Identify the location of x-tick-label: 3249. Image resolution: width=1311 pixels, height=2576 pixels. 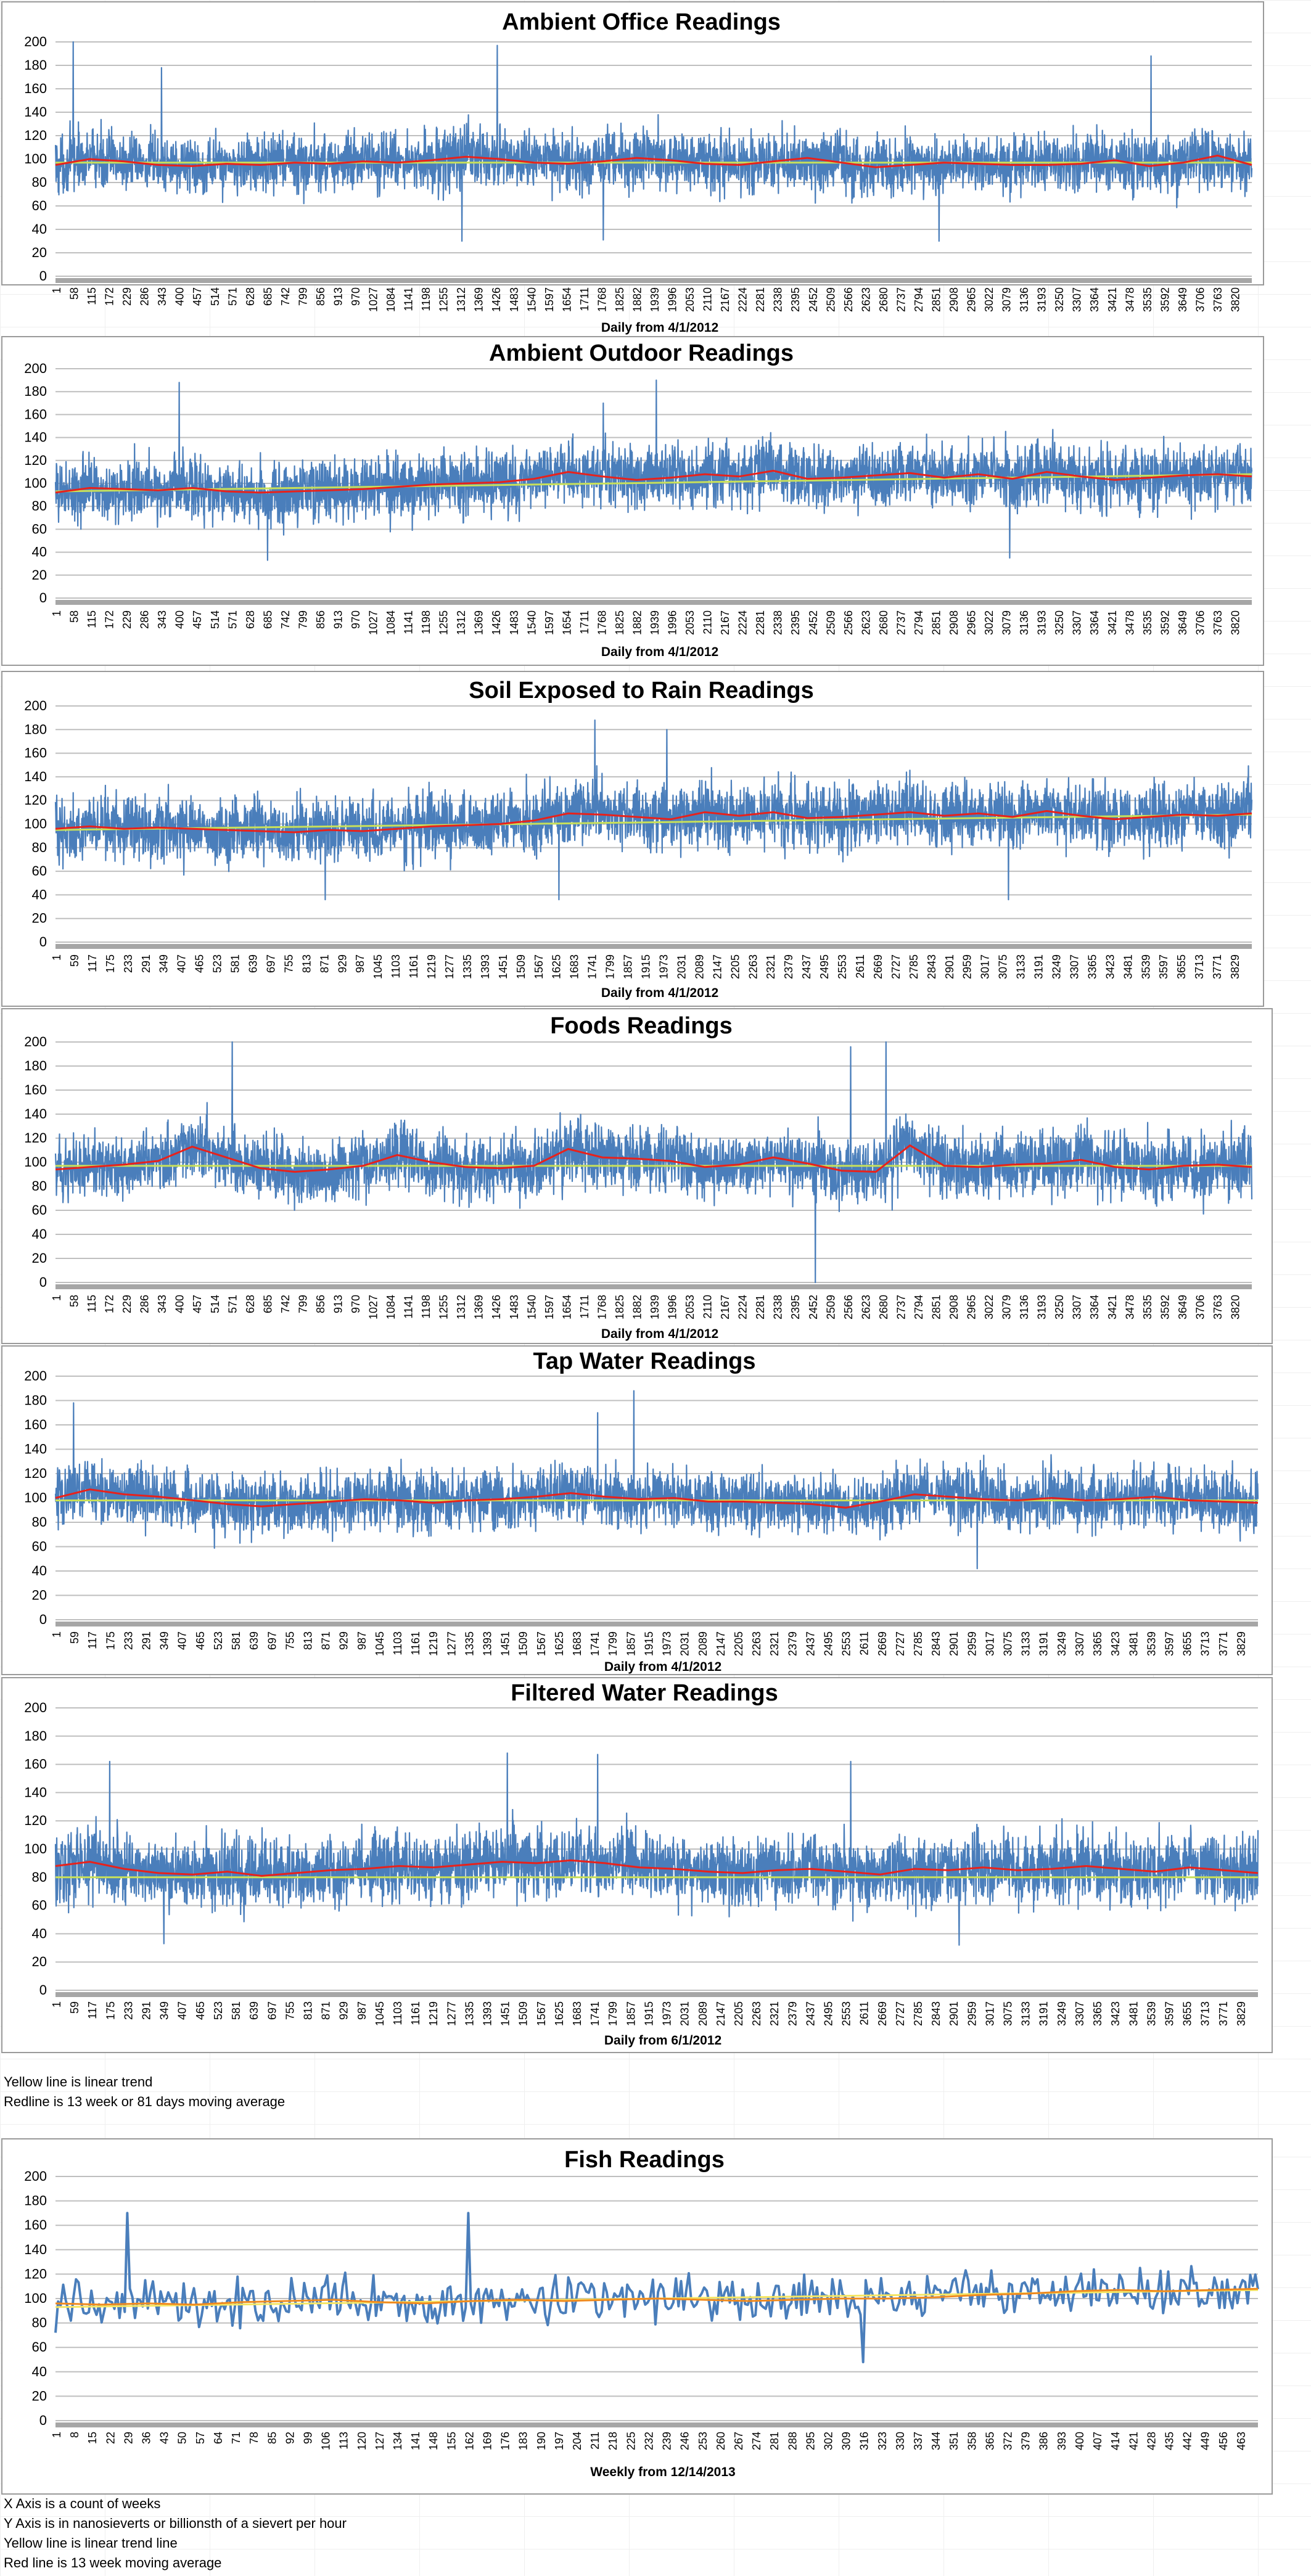
(1062, 1644).